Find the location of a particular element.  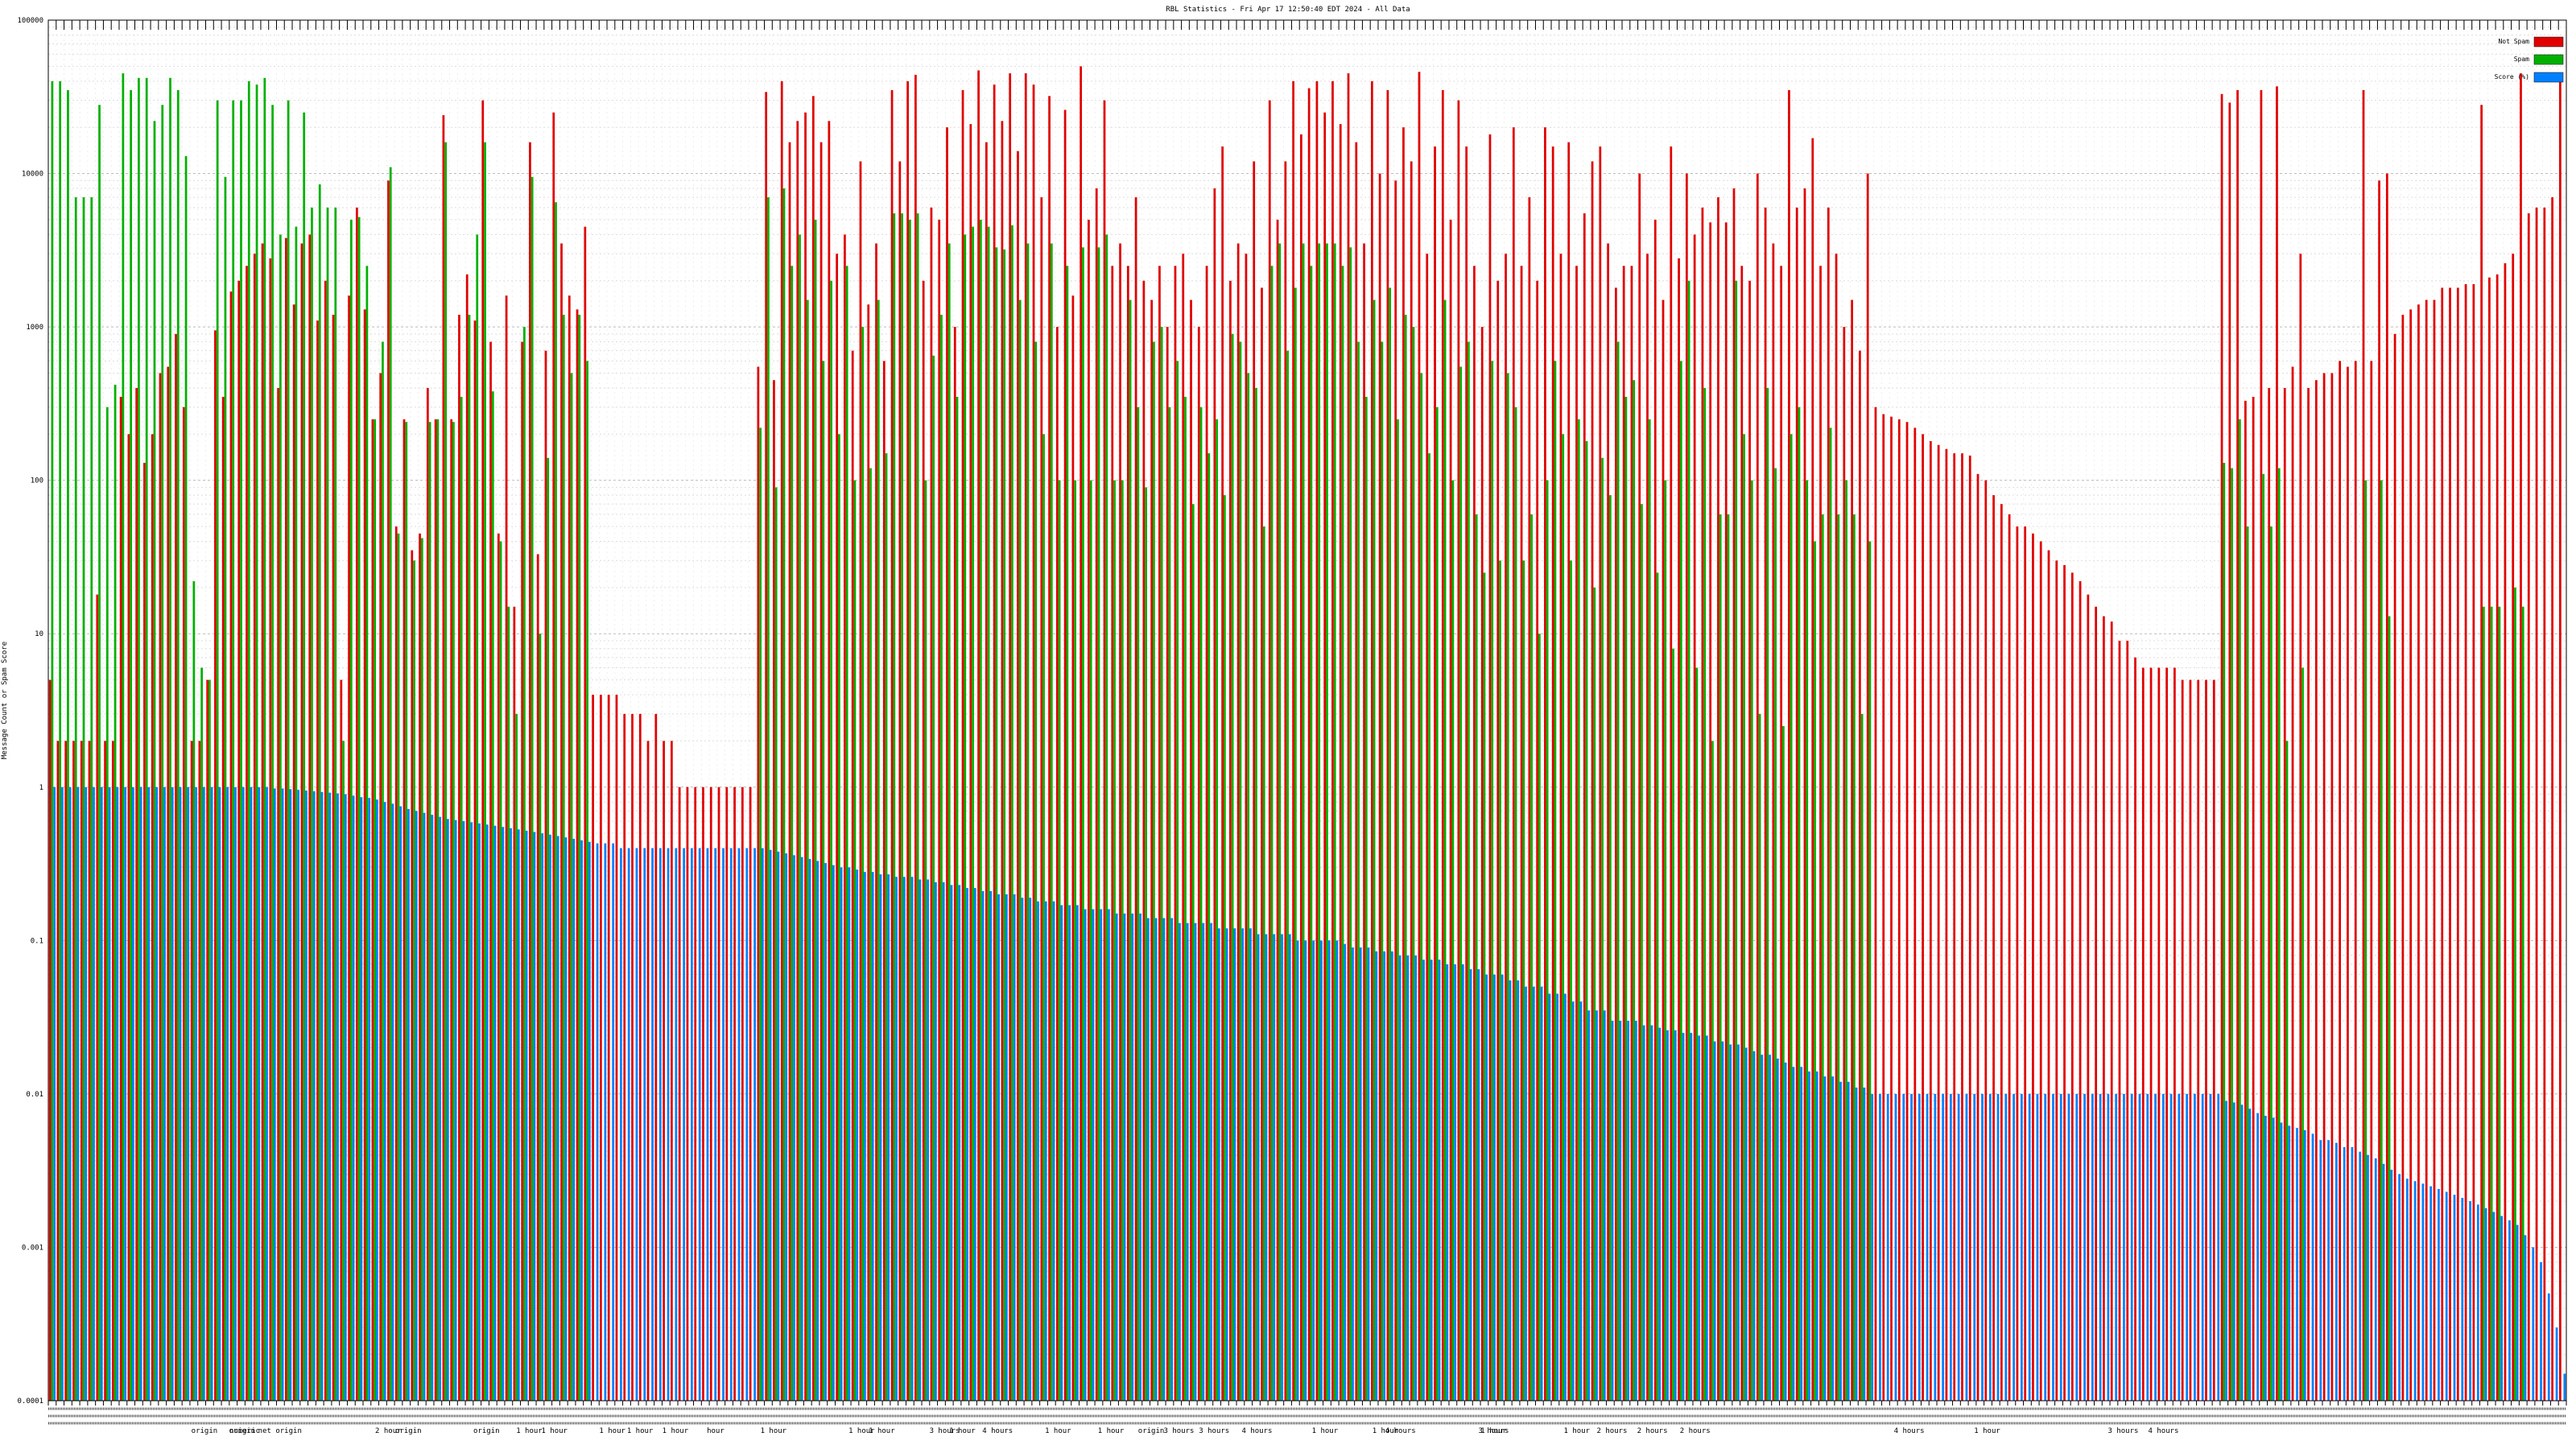

x-group-label: 2 hours is located at coordinates (1612, 1431).